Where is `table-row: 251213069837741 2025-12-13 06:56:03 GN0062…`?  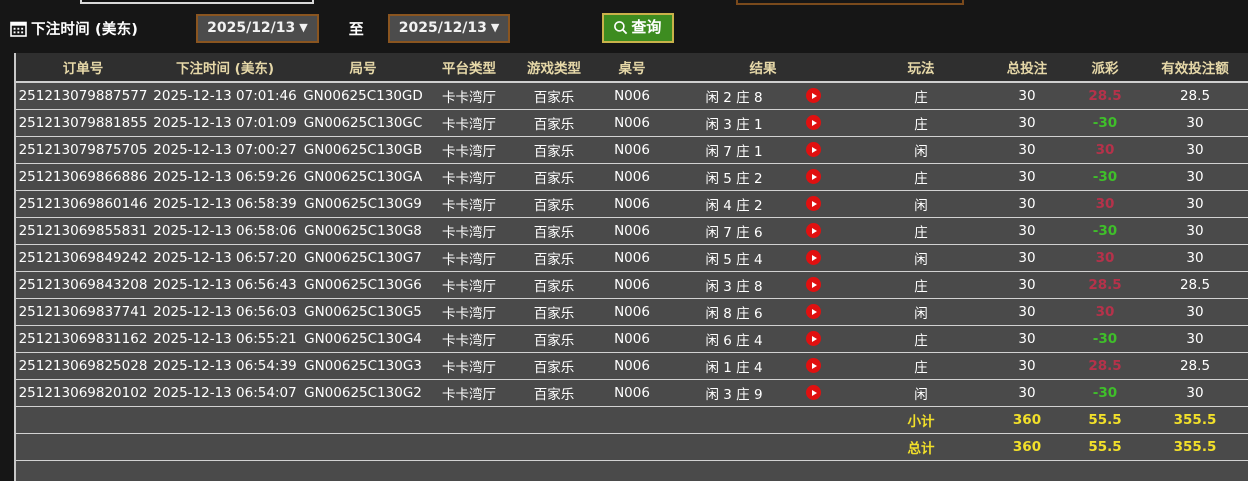
table-row: 251213069837741 2025-12-13 06:56:03 GN0062… is located at coordinates (632, 312).